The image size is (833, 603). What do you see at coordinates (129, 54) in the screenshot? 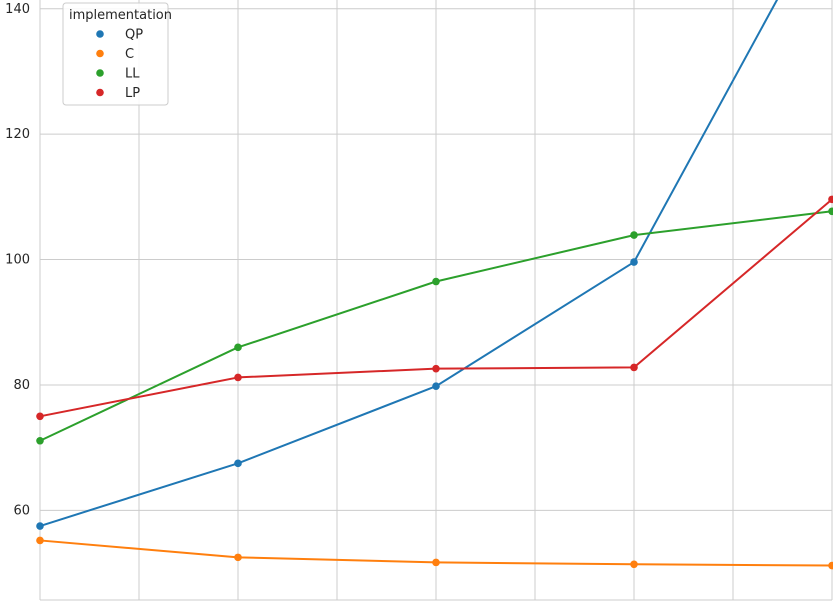
I see `legend-label-c: C` at bounding box center [129, 54].